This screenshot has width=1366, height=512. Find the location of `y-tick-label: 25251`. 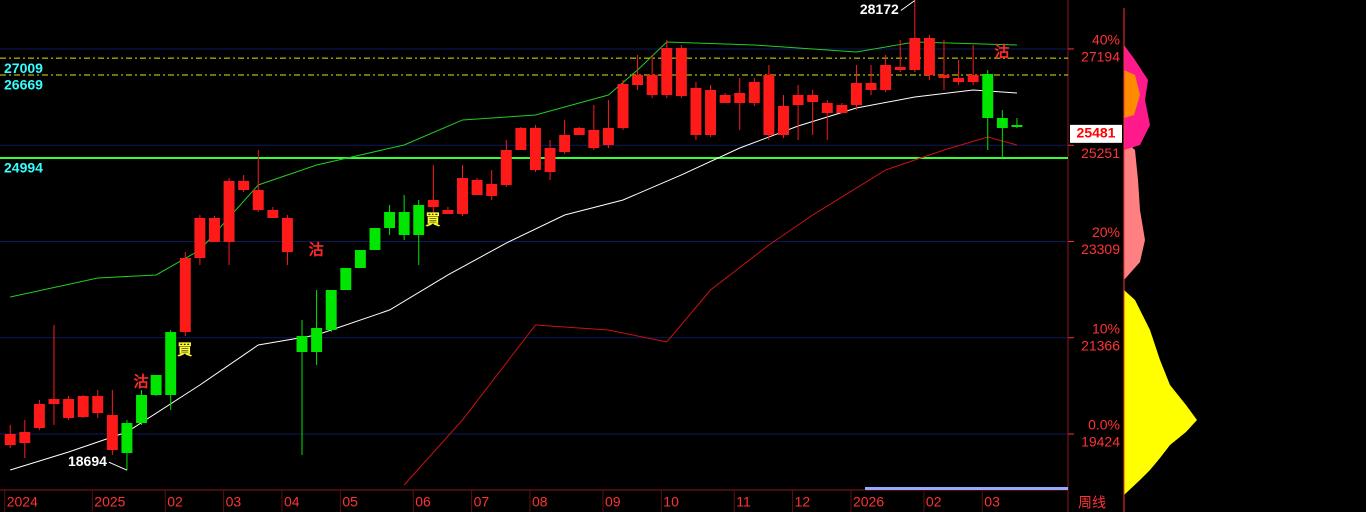

y-tick-label: 25251 is located at coordinates (1100, 153).